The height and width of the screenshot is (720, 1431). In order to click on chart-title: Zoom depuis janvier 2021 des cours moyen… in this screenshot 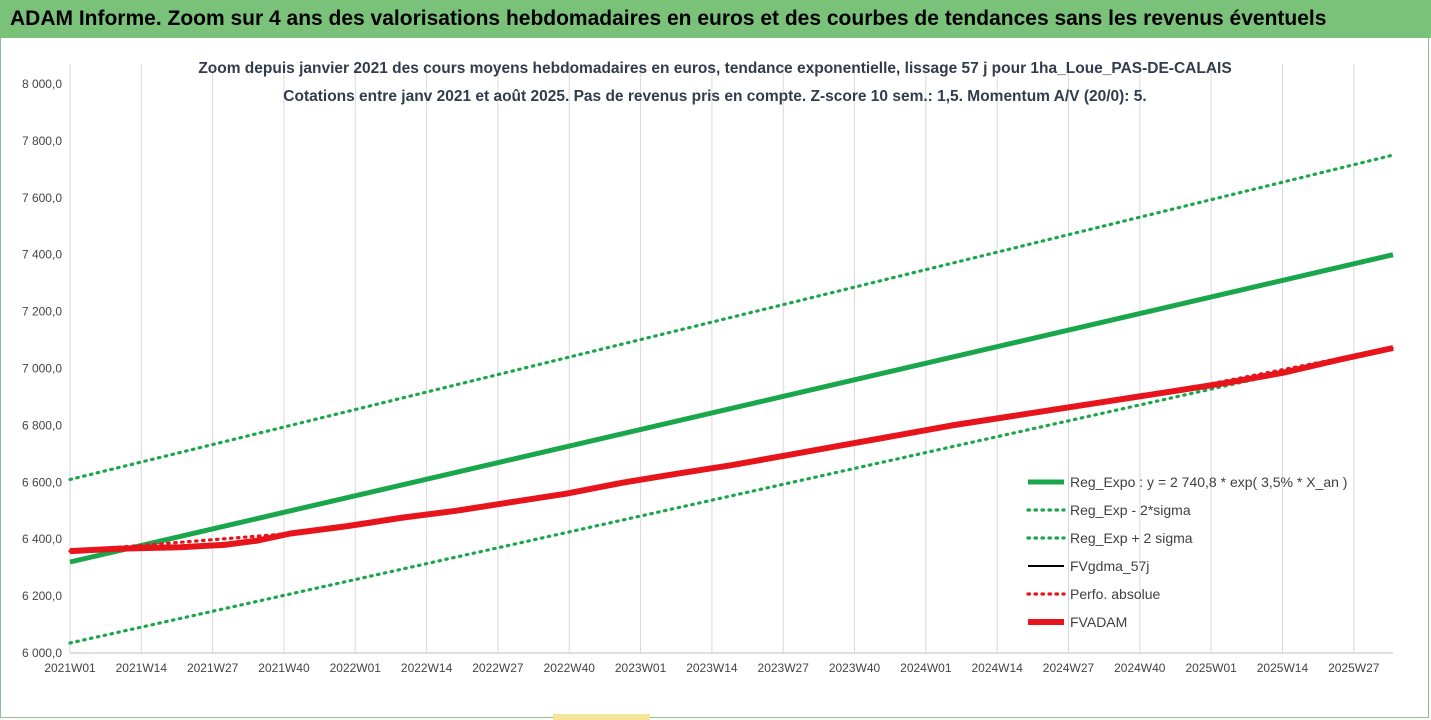, I will do `click(714, 68)`.